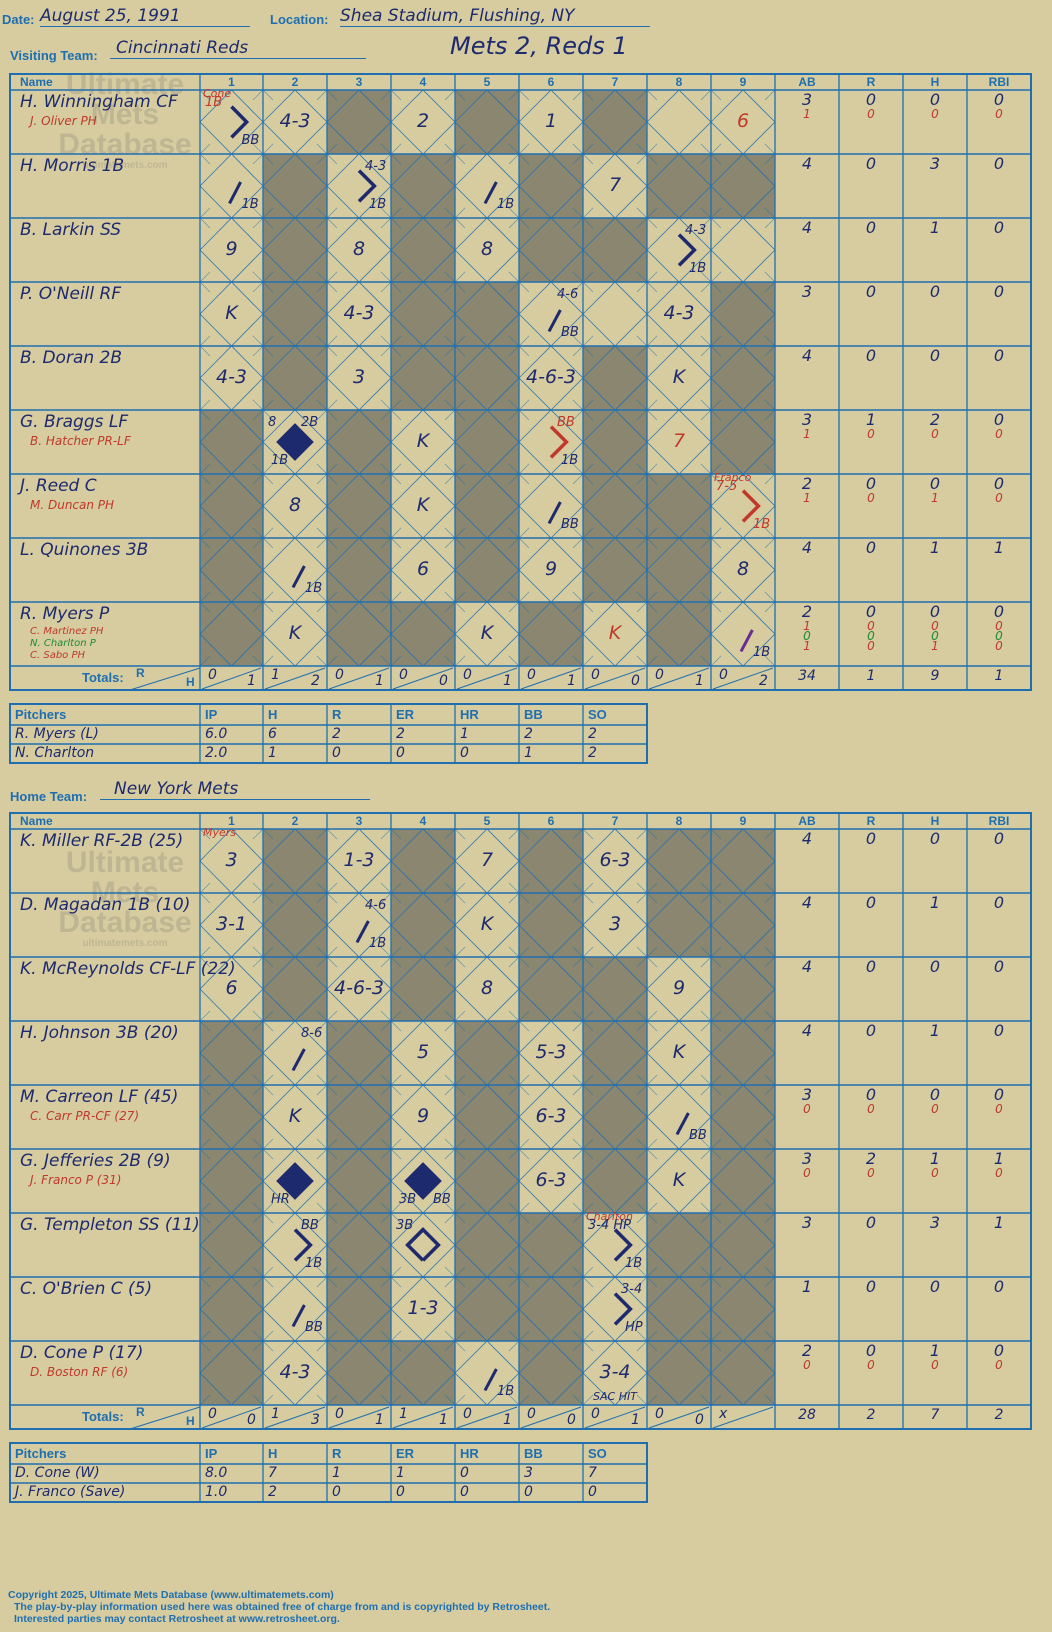 This screenshot has width=1052, height=1632. What do you see at coordinates (635, 1420) in the screenshot?
I see `inning-hits-total: 1` at bounding box center [635, 1420].